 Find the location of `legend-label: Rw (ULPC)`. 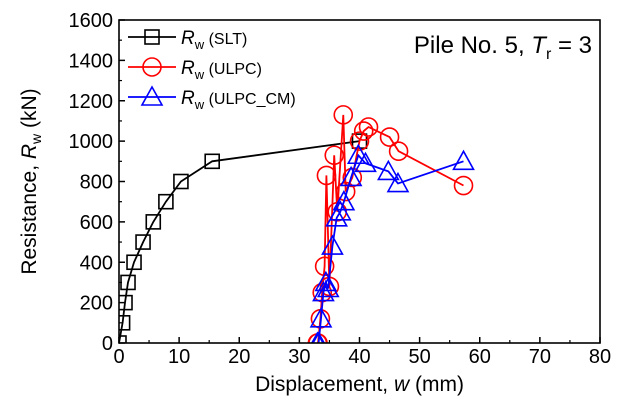

legend-label: Rw (ULPC) is located at coordinates (221, 70).